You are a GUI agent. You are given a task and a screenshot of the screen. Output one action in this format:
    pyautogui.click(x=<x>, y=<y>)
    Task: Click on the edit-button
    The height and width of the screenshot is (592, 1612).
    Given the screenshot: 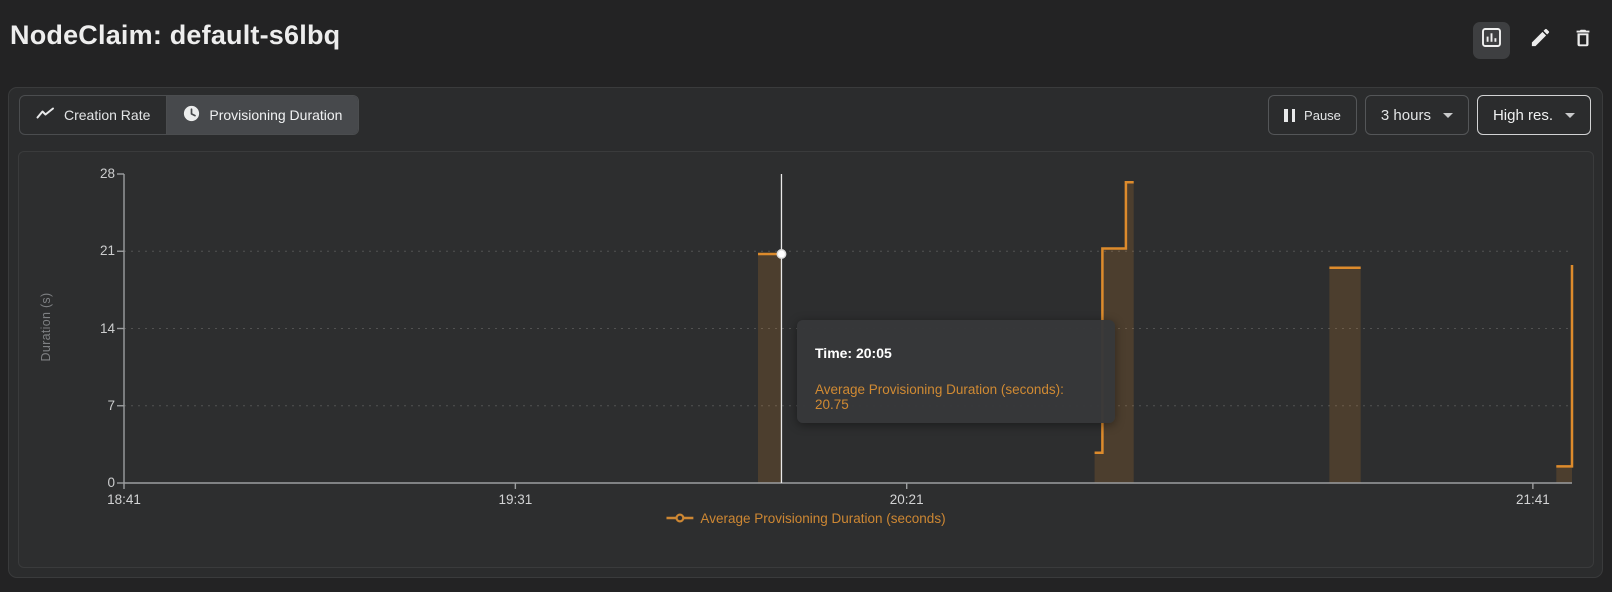 What is the action you would take?
    pyautogui.click(x=1540, y=40)
    